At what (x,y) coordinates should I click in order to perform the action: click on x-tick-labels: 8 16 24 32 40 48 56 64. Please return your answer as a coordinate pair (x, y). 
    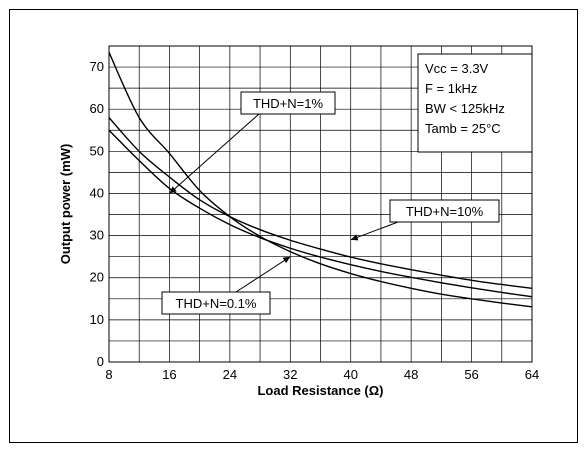
    Looking at the image, I should click on (322, 374).